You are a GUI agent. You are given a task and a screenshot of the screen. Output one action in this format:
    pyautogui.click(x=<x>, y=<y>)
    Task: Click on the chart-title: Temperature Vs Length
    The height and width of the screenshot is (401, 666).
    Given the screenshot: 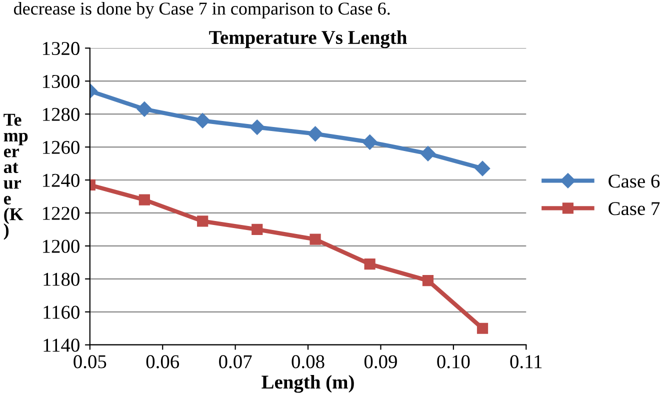 What is the action you would take?
    pyautogui.click(x=308, y=39)
    